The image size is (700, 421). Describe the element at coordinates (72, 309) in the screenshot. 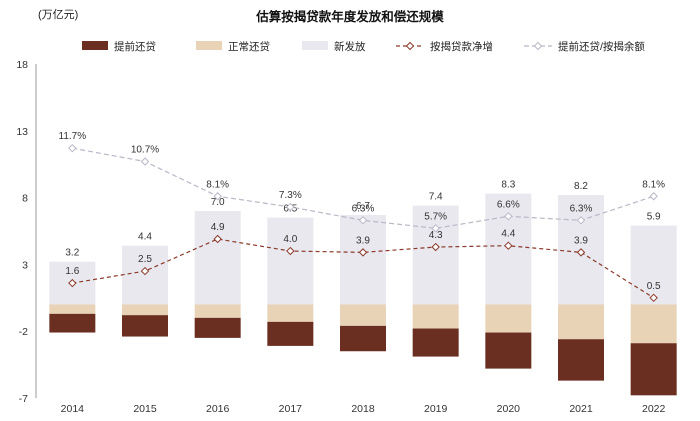

I see `bar-normal-repay-2014` at that location.